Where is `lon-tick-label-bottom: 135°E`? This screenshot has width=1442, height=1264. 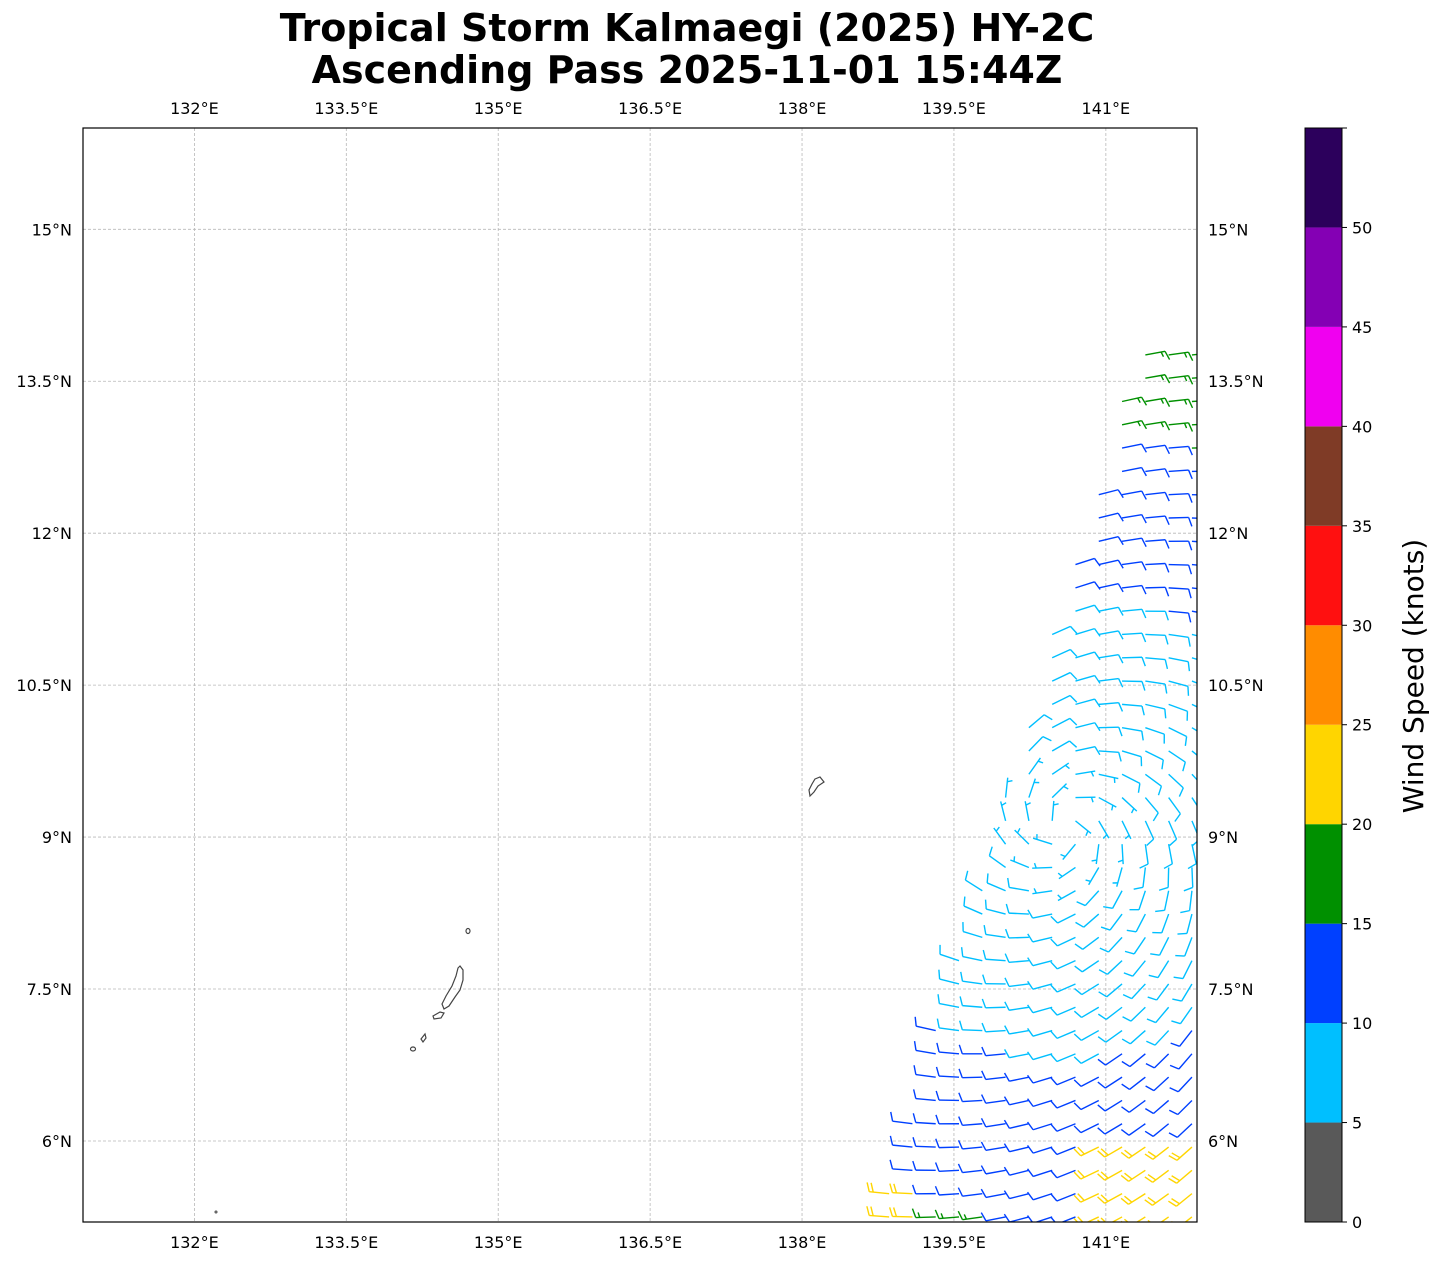 lon-tick-label-bottom: 135°E is located at coordinates (498, 1242).